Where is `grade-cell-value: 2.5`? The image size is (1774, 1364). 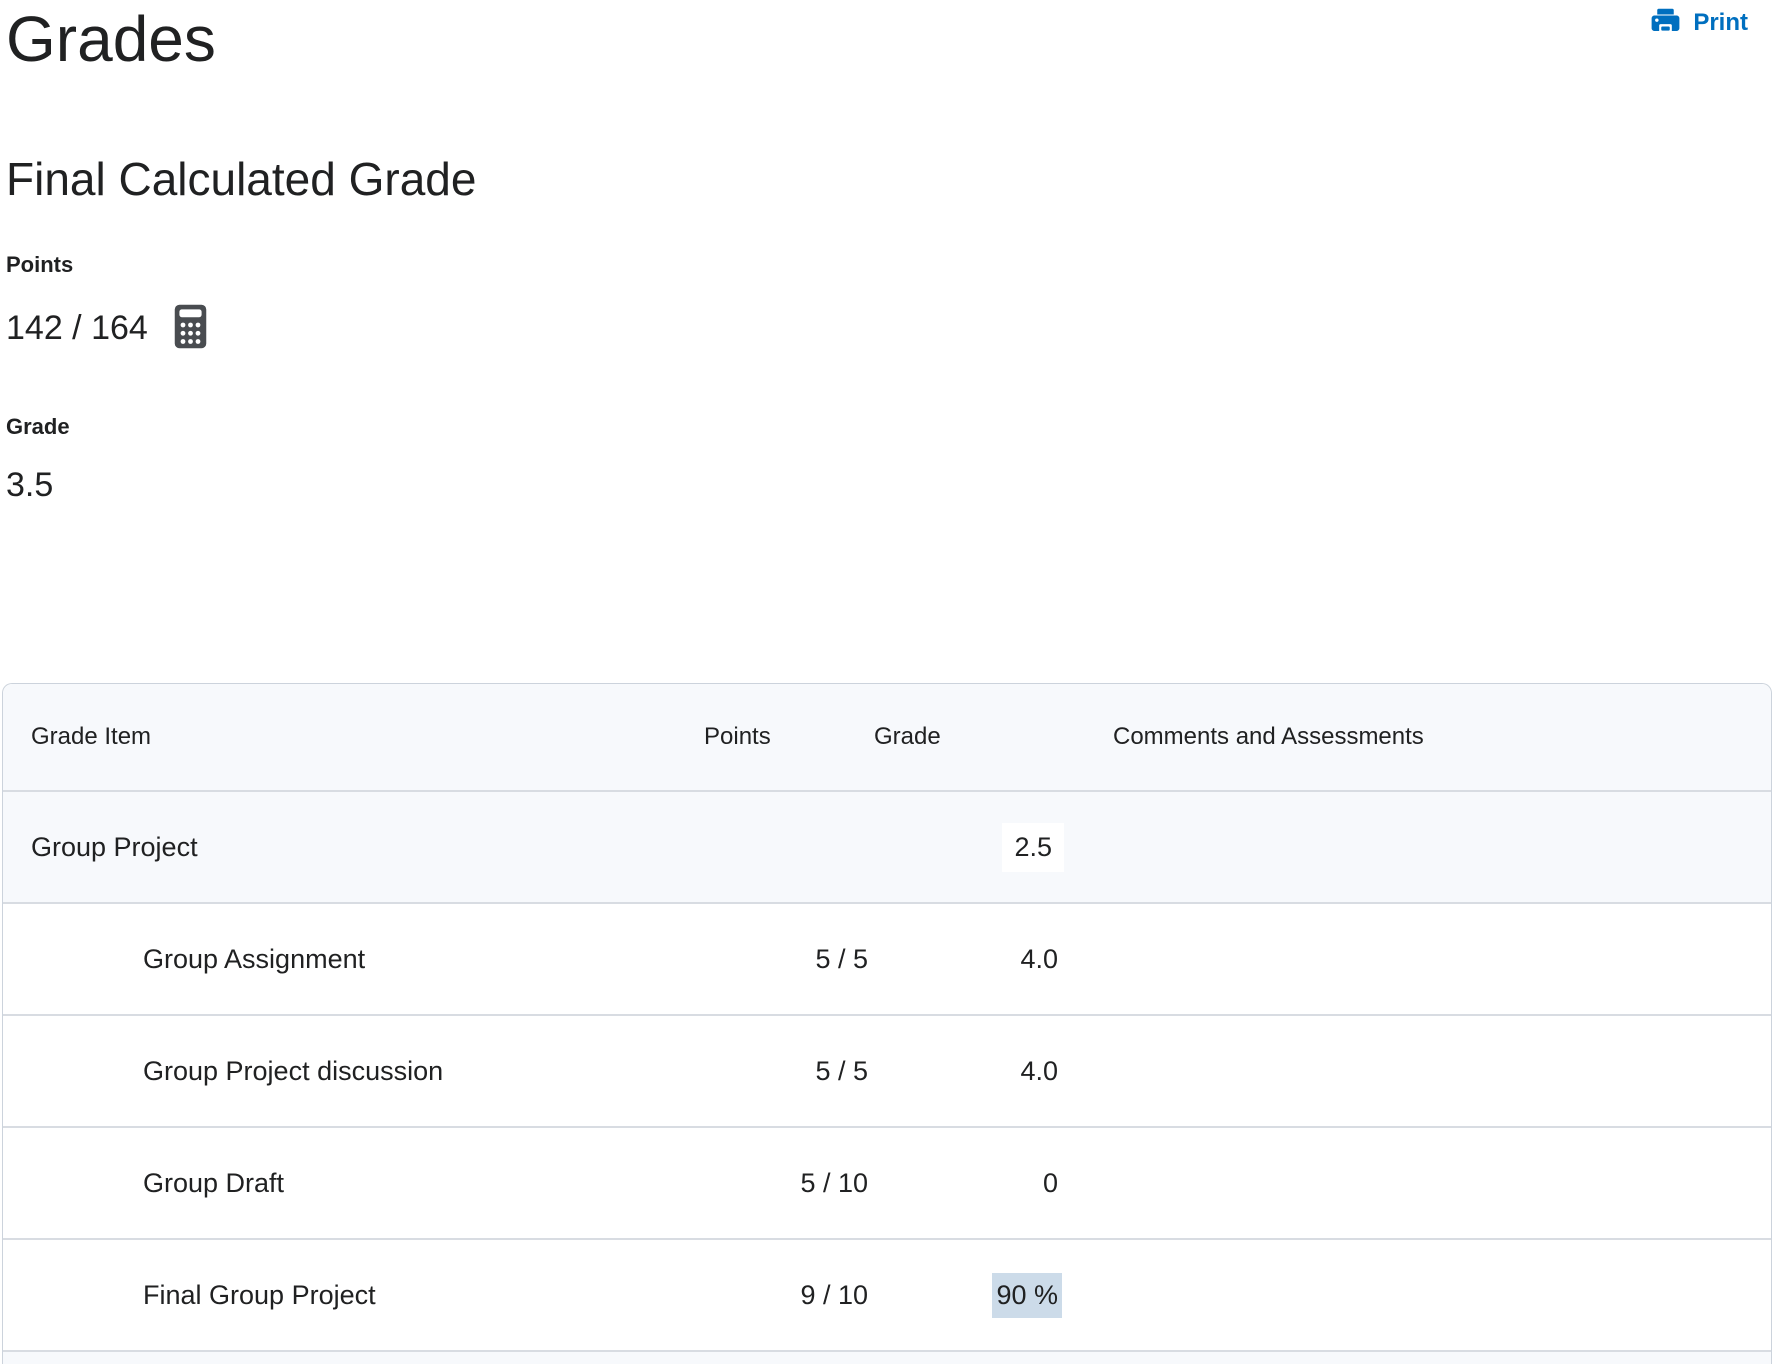
grade-cell-value: 2.5 is located at coordinates (1033, 847).